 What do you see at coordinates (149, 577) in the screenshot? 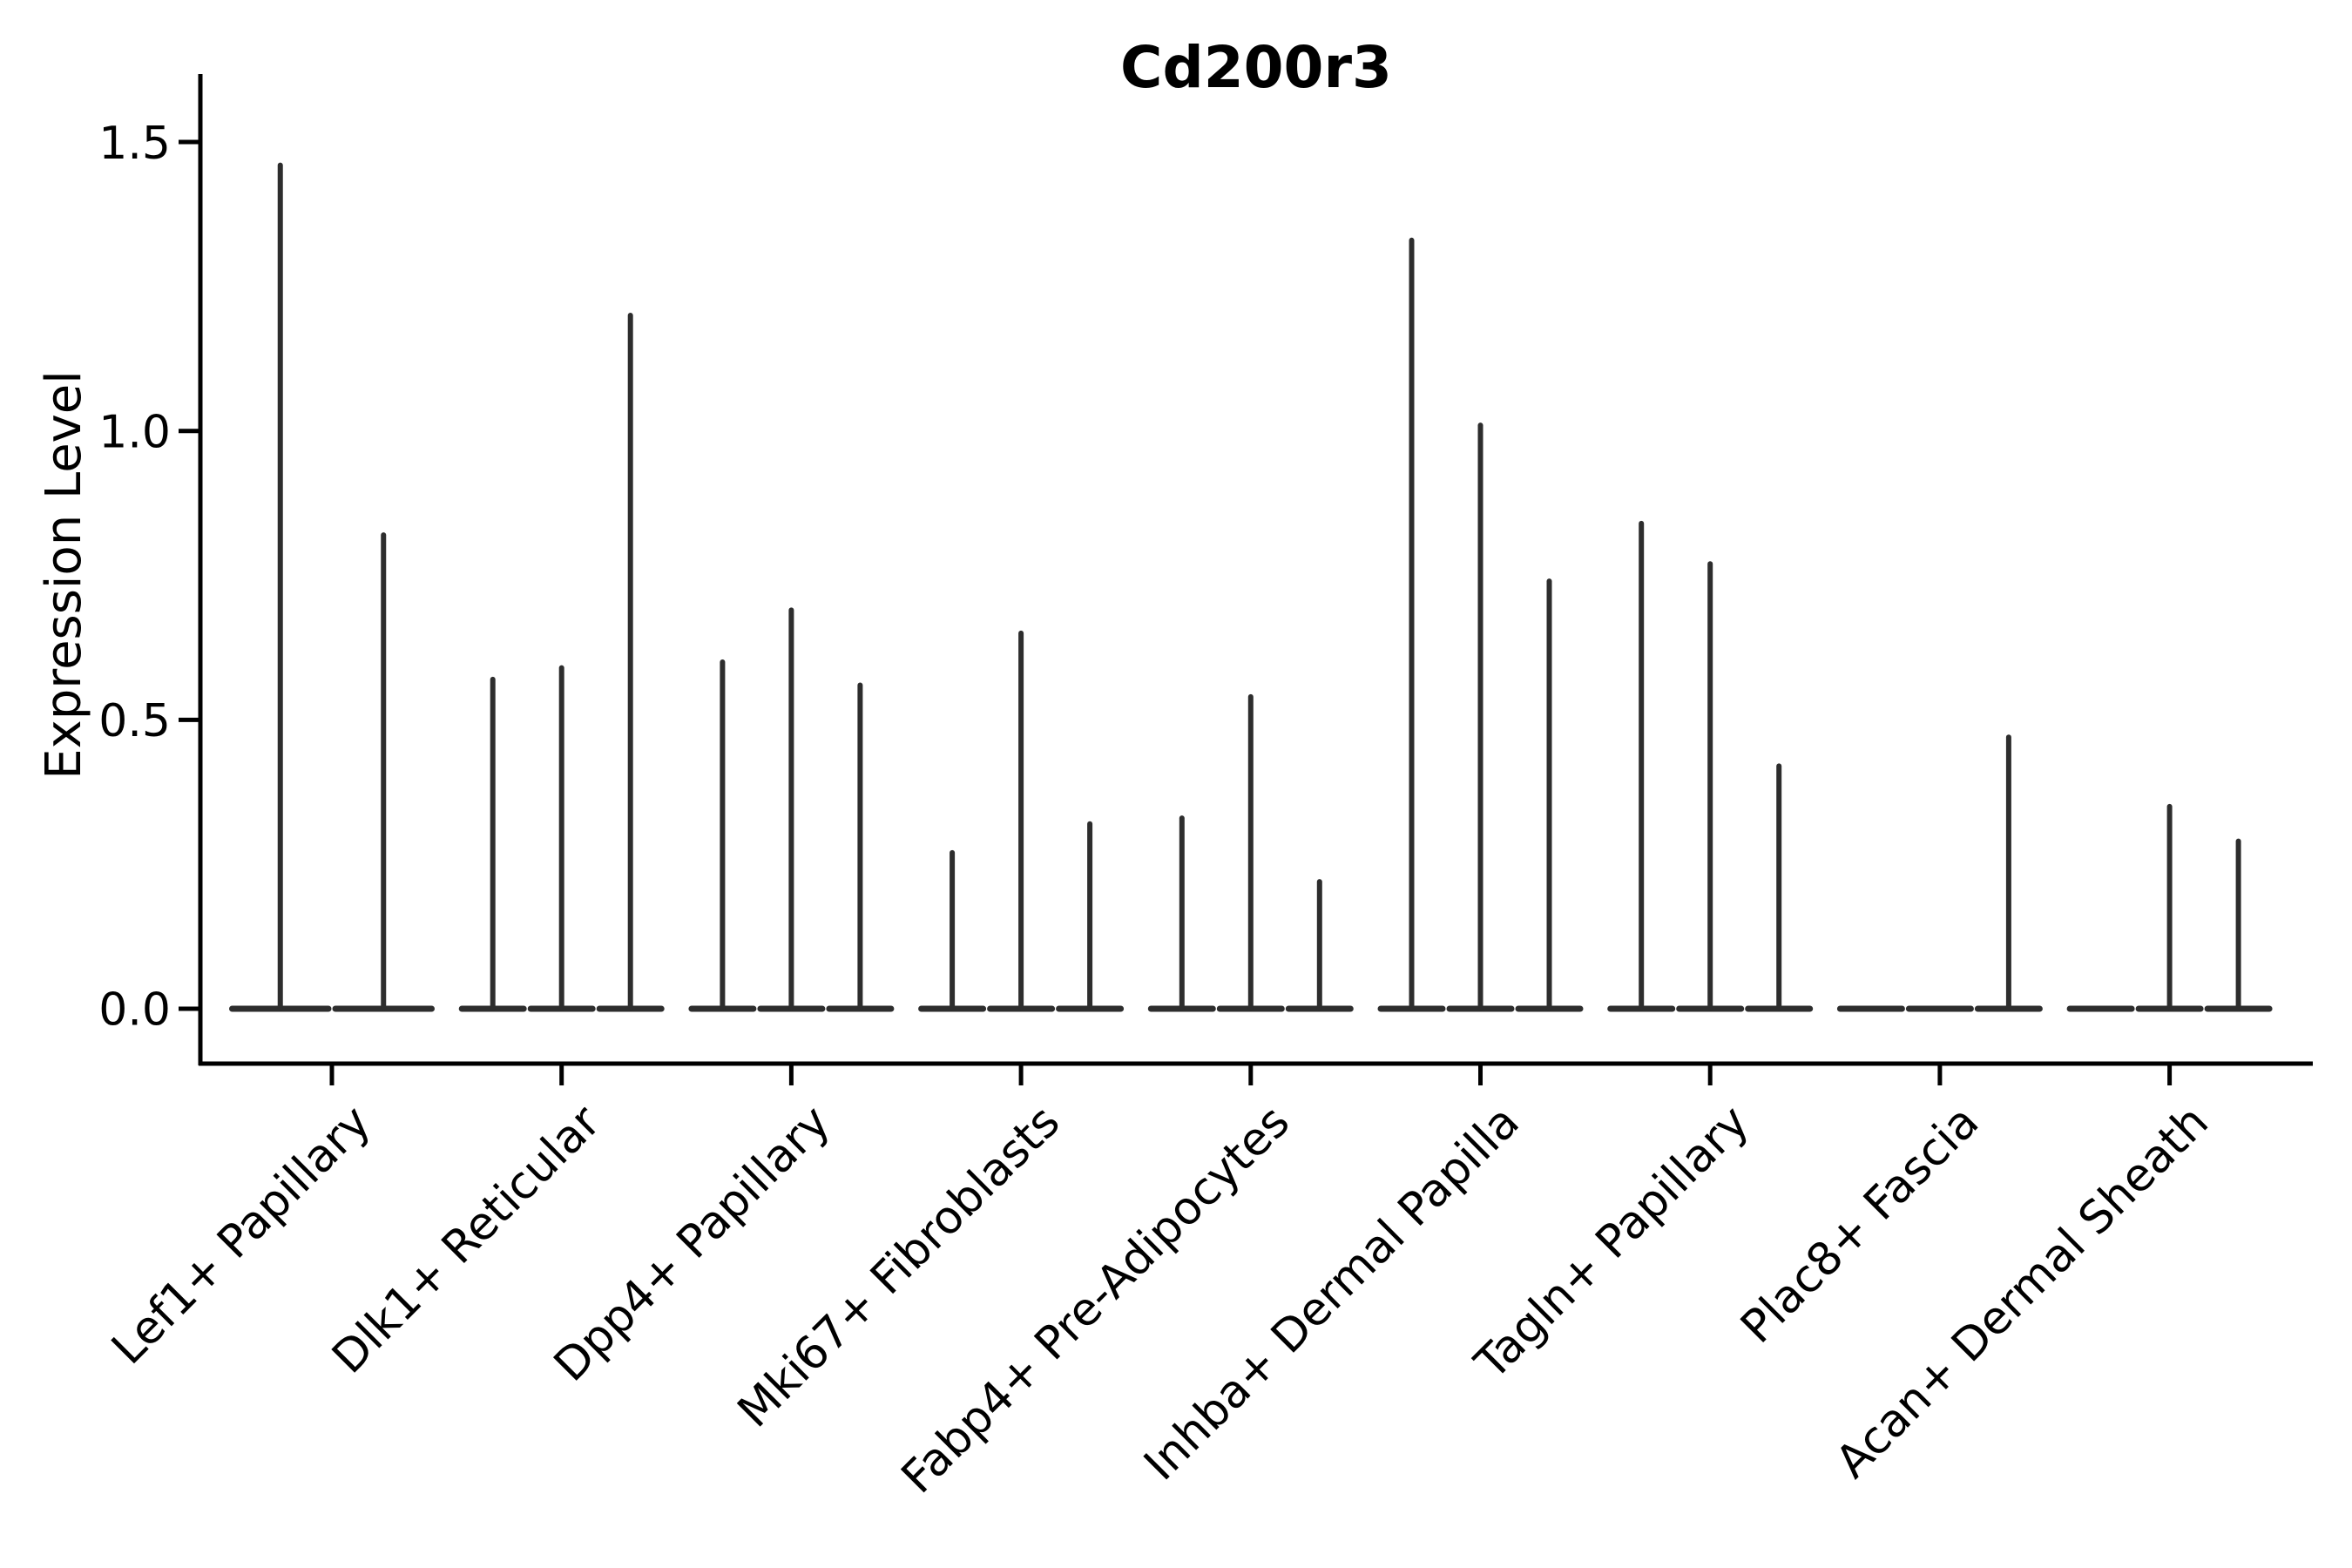
I see `y-axis-ticks: 0.0 0.5 1.0 1.5` at bounding box center [149, 577].